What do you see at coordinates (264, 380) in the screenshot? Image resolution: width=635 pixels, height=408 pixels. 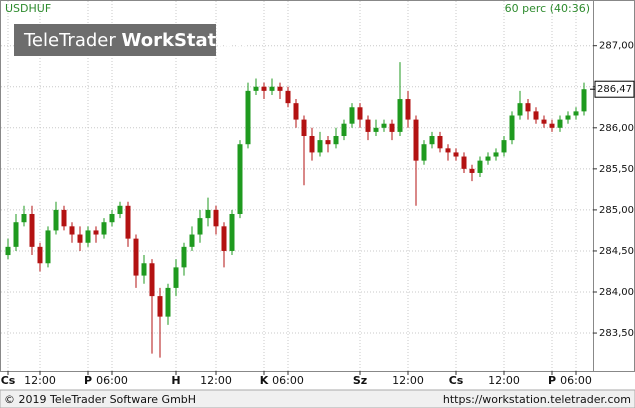 I see `x-tick-label: K` at bounding box center [264, 380].